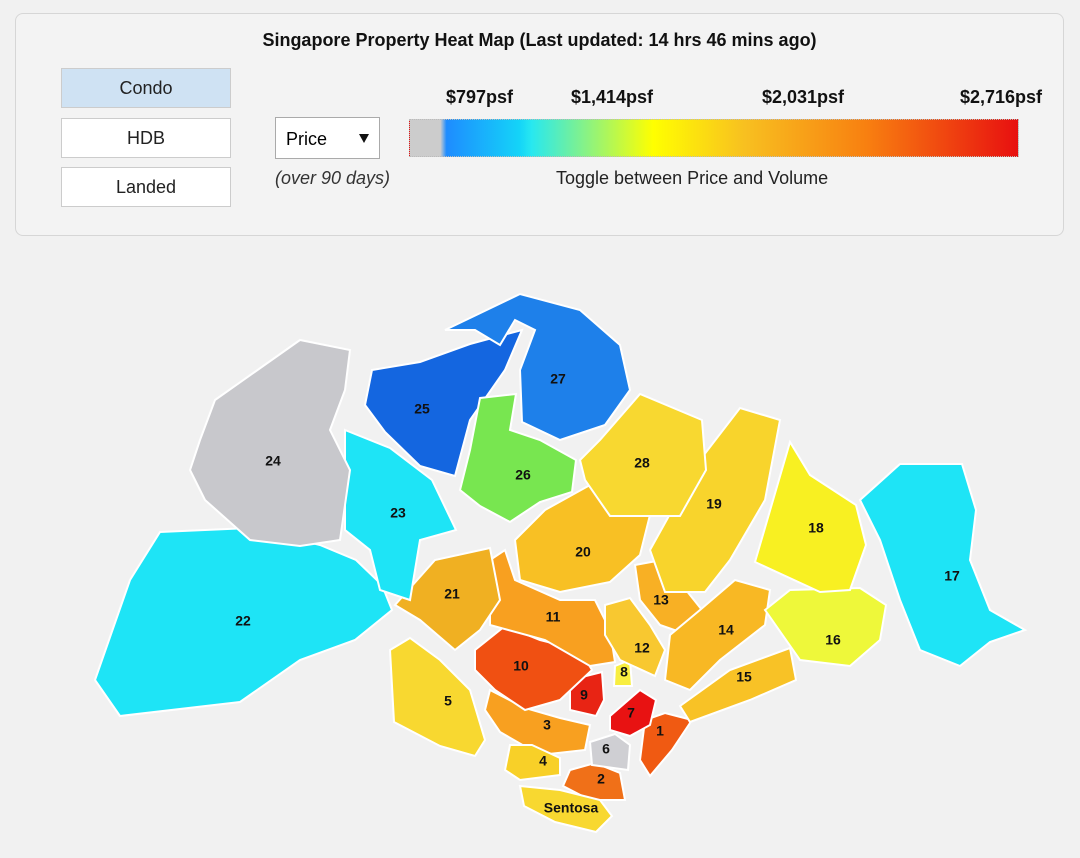  I want to click on district-label: 28, so click(642, 463).